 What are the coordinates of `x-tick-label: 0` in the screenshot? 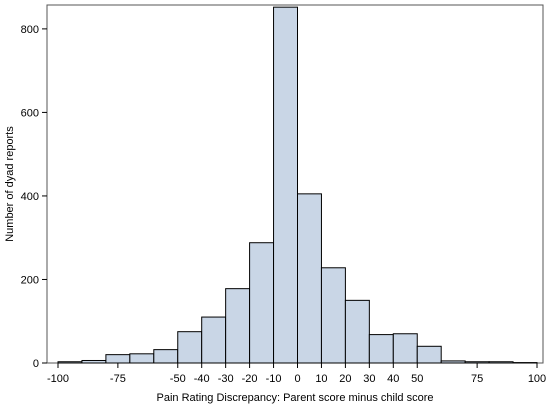 It's located at (297, 379).